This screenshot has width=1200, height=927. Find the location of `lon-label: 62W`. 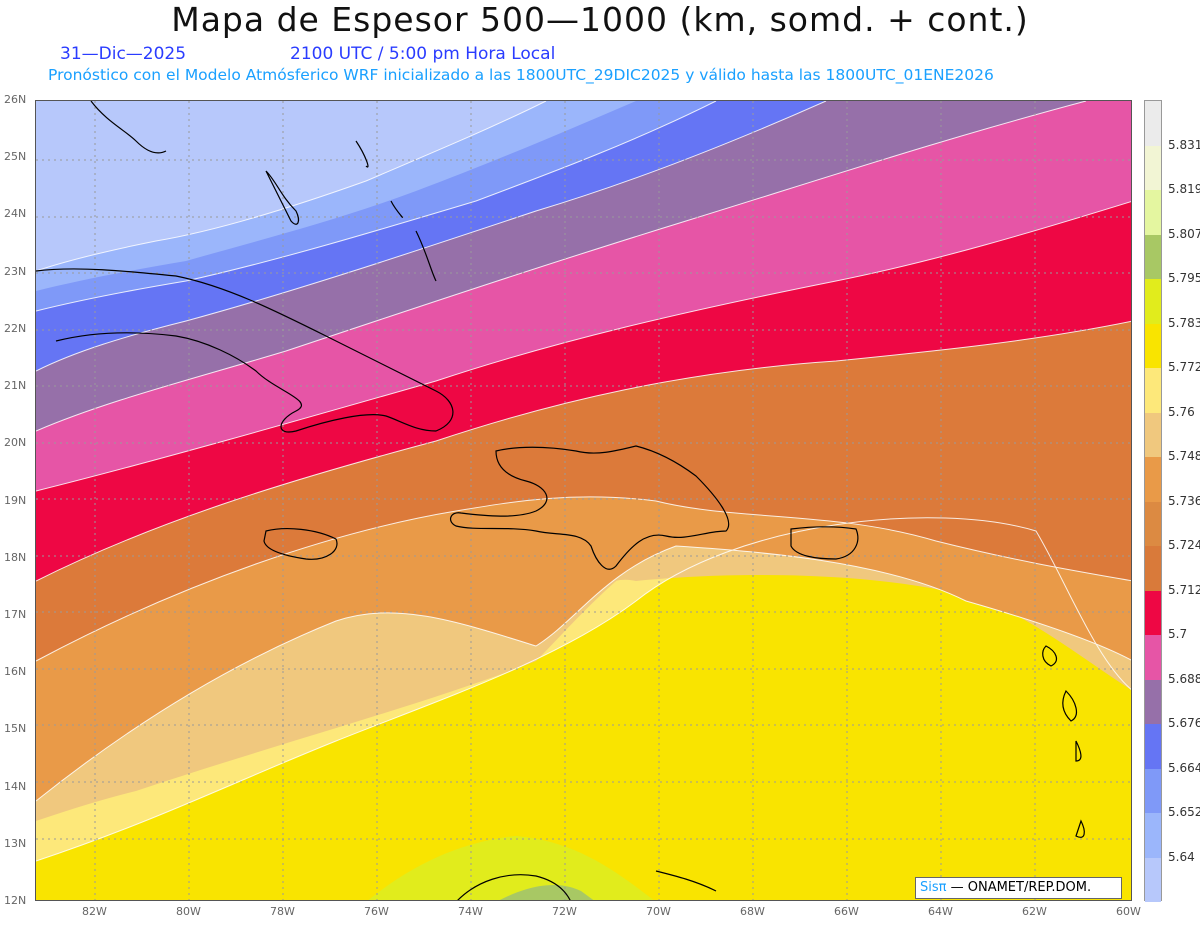

lon-label: 62W is located at coordinates (1034, 911).